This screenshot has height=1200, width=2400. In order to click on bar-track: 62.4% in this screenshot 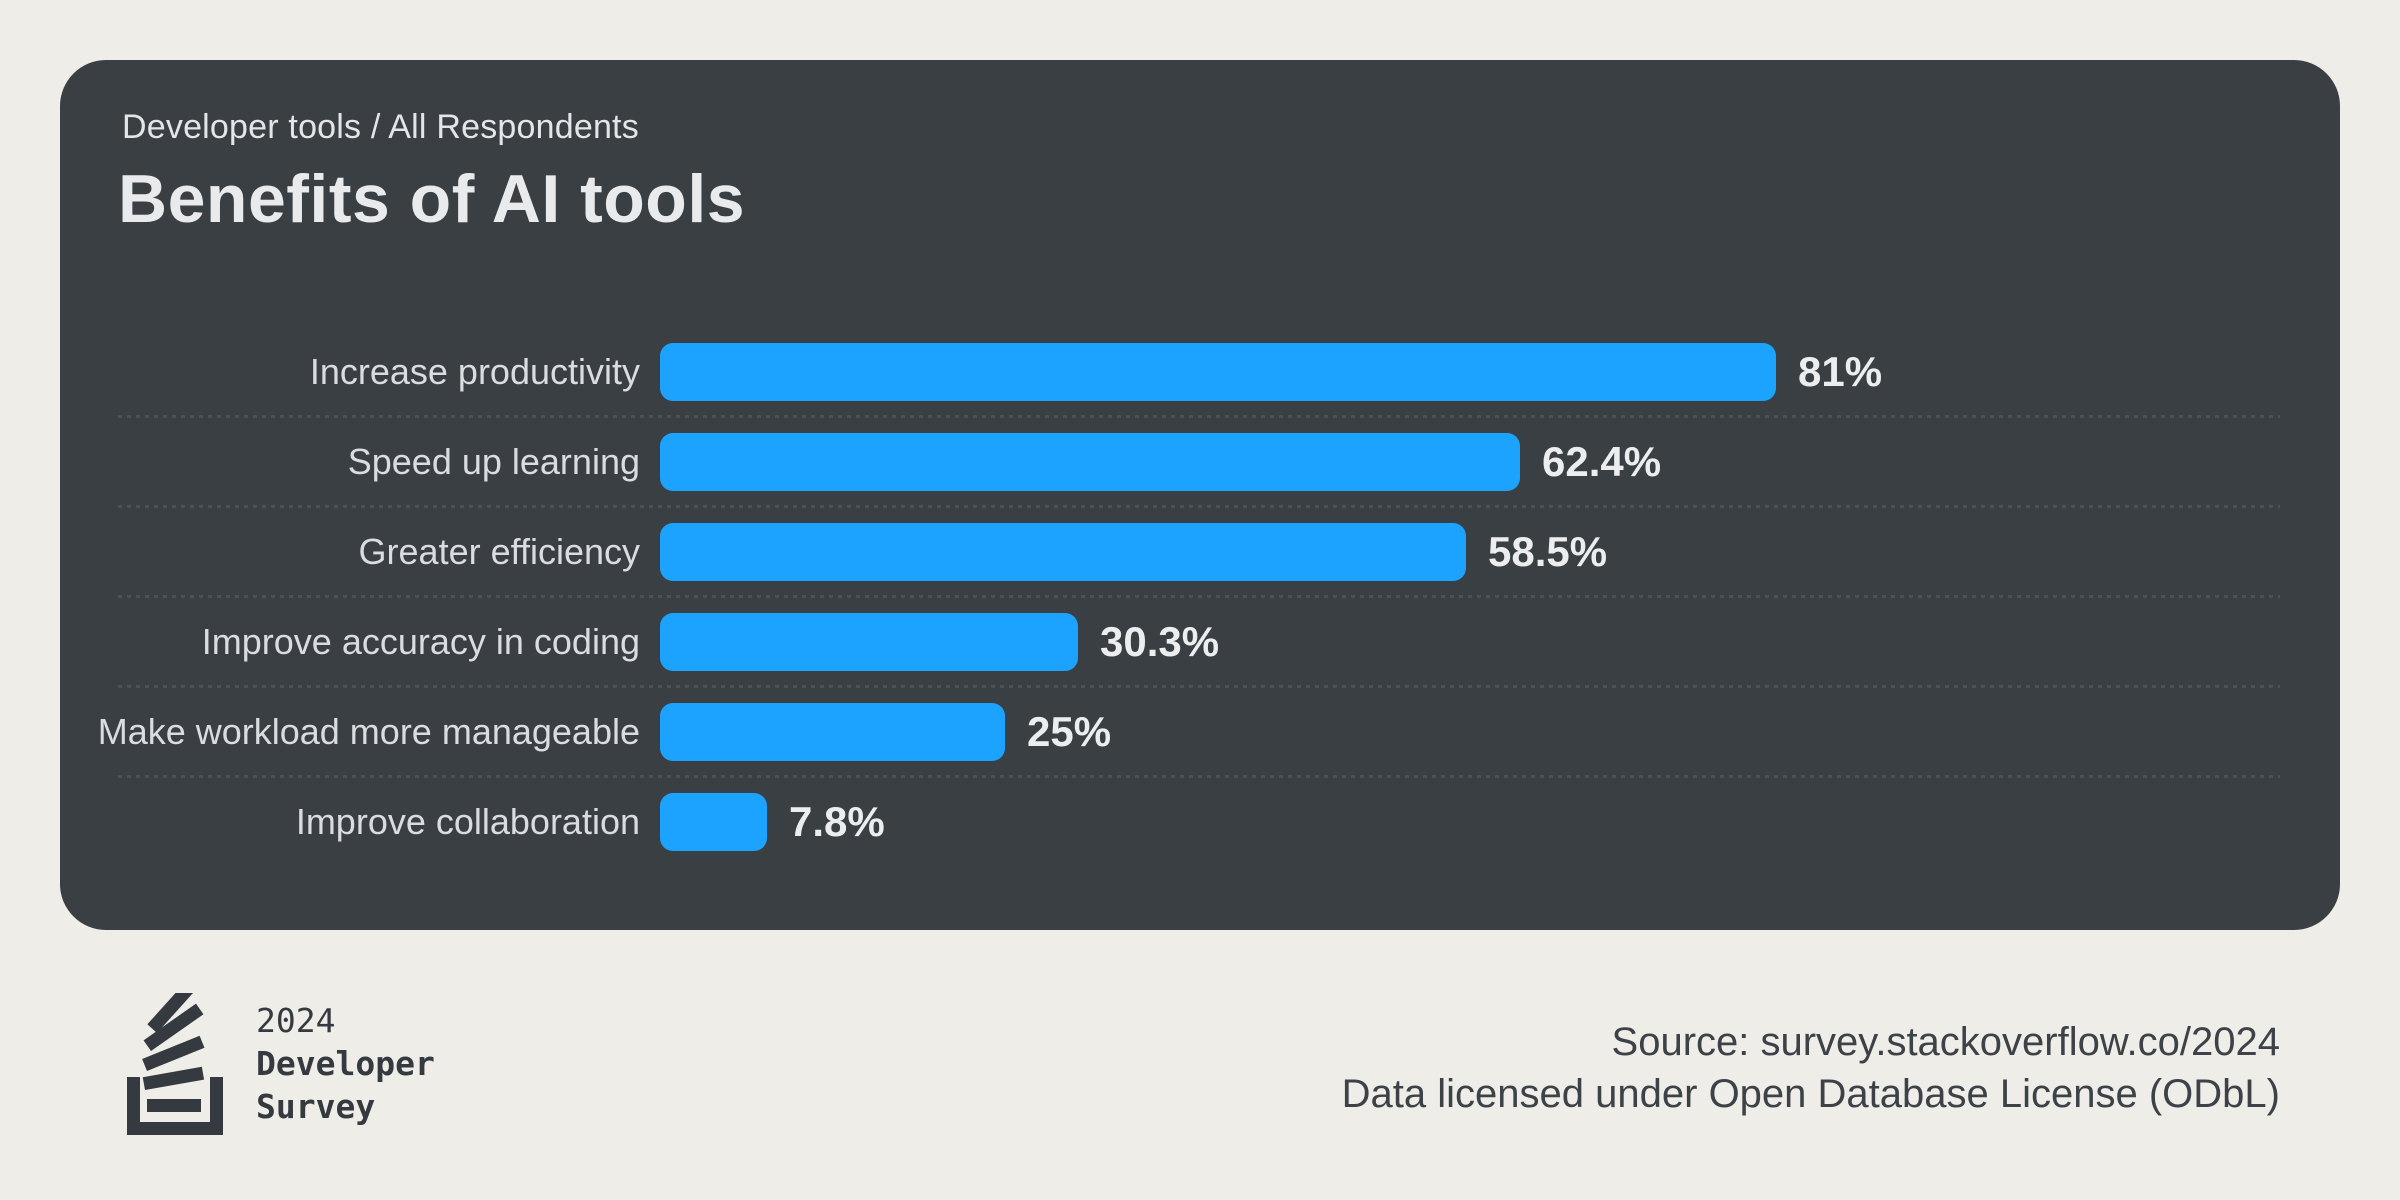, I will do `click(1470, 462)`.